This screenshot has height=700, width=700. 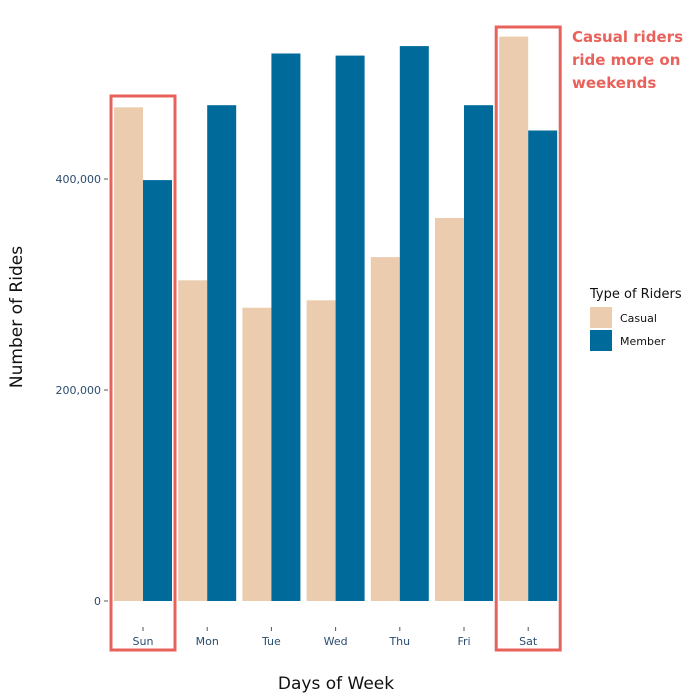 What do you see at coordinates (321, 450) in the screenshot?
I see `bar-casual-wed` at bounding box center [321, 450].